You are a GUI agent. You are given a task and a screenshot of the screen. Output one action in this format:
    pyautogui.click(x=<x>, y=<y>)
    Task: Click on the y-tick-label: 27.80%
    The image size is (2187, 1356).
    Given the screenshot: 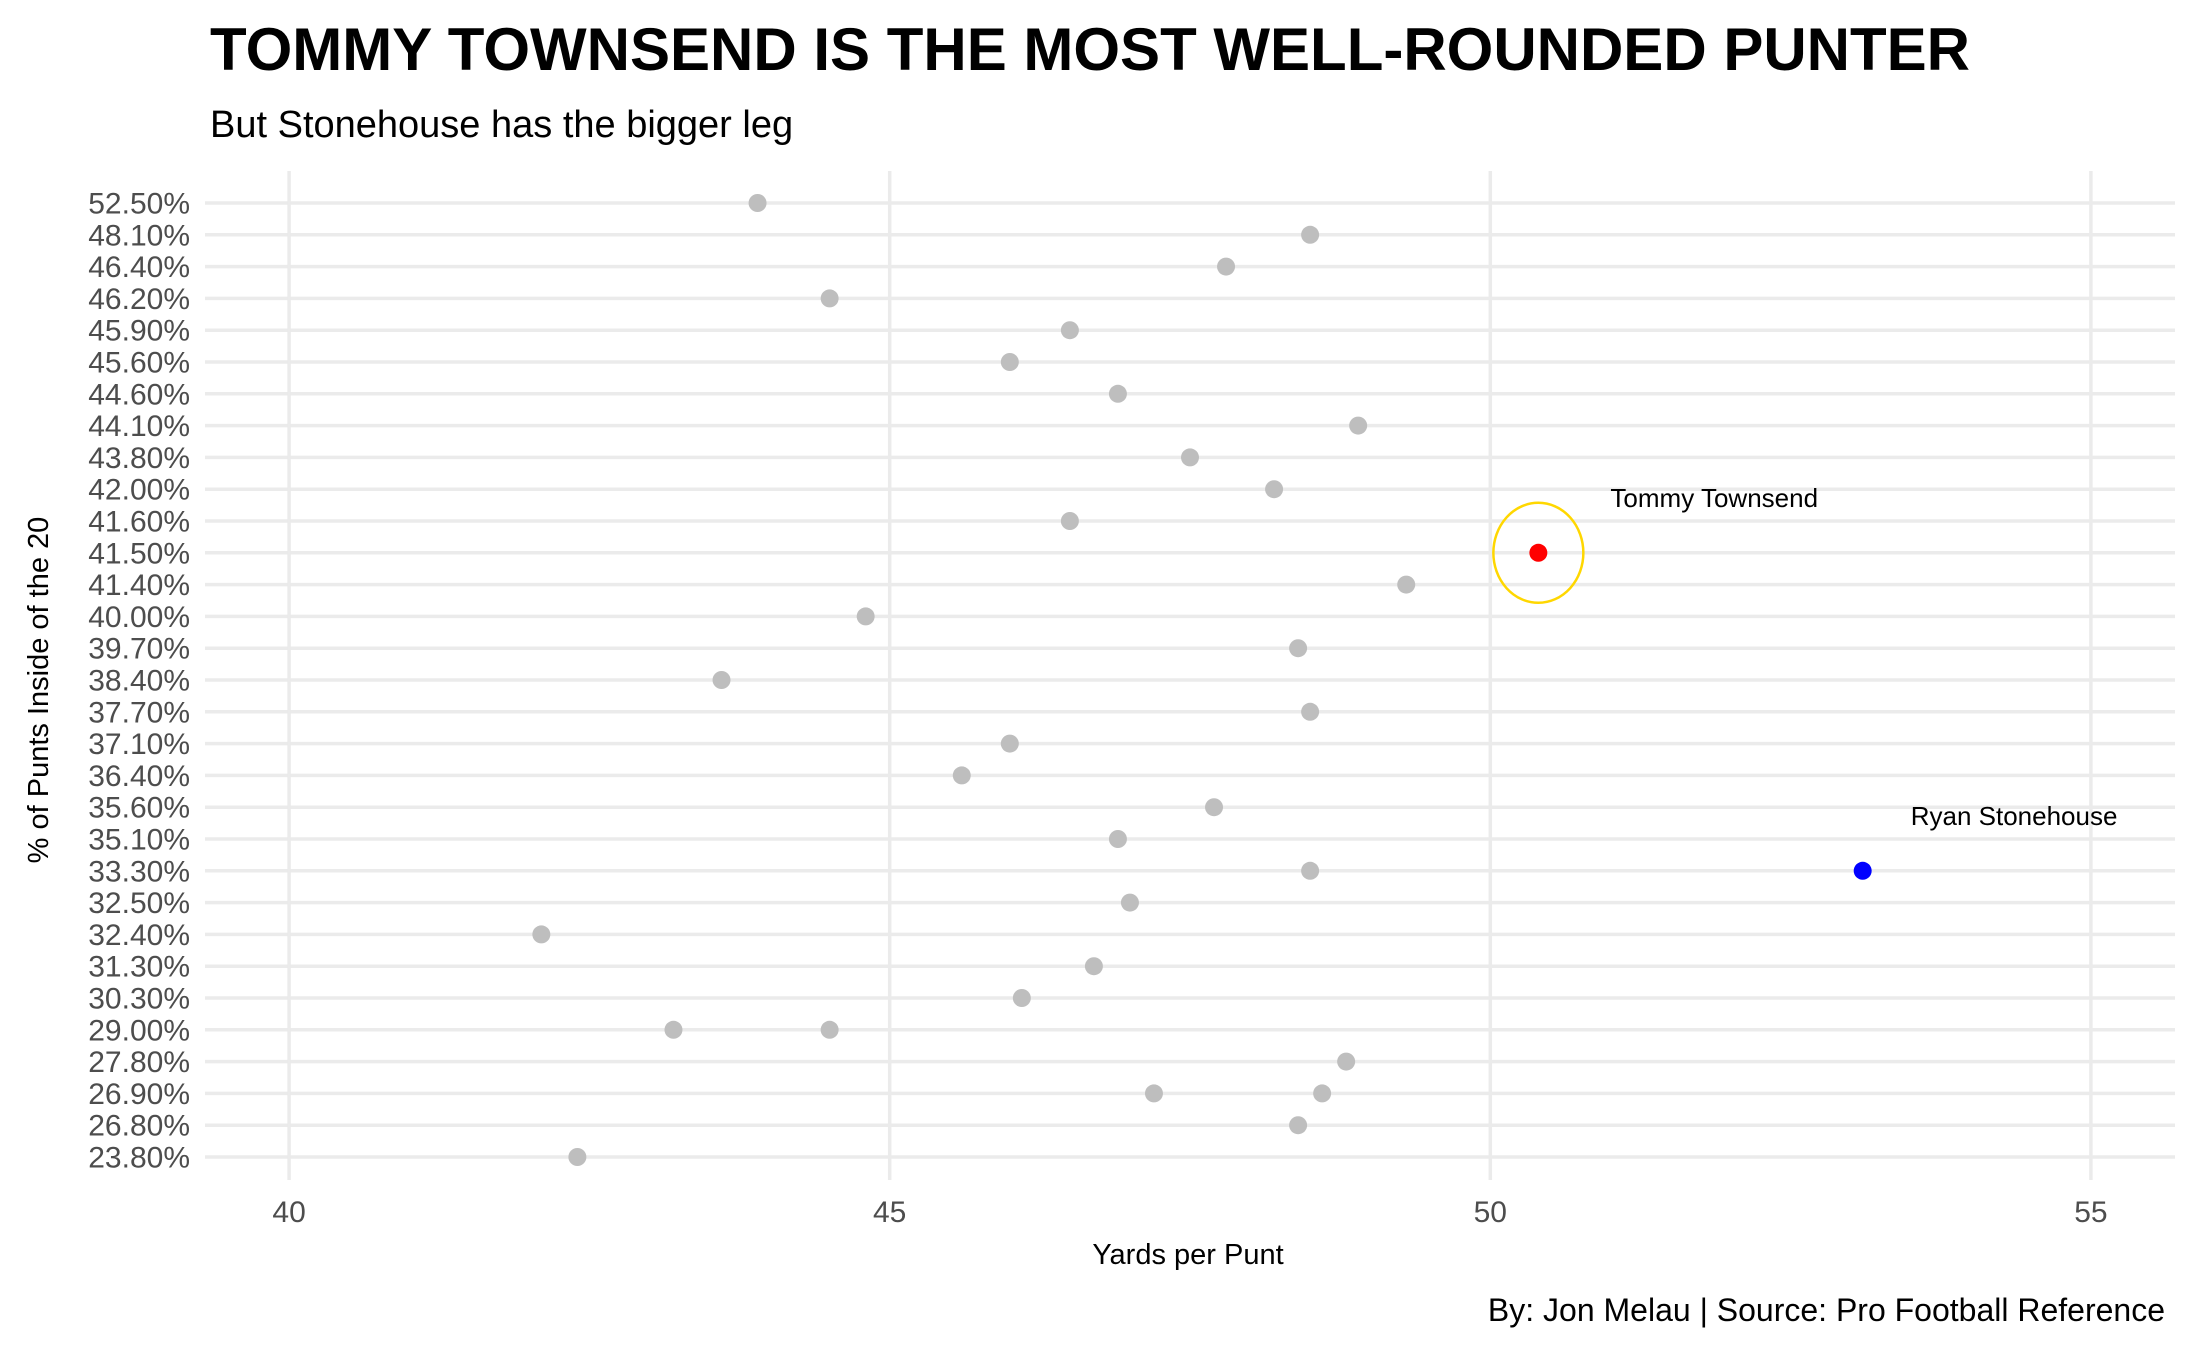 What is the action you would take?
    pyautogui.click(x=139, y=1062)
    